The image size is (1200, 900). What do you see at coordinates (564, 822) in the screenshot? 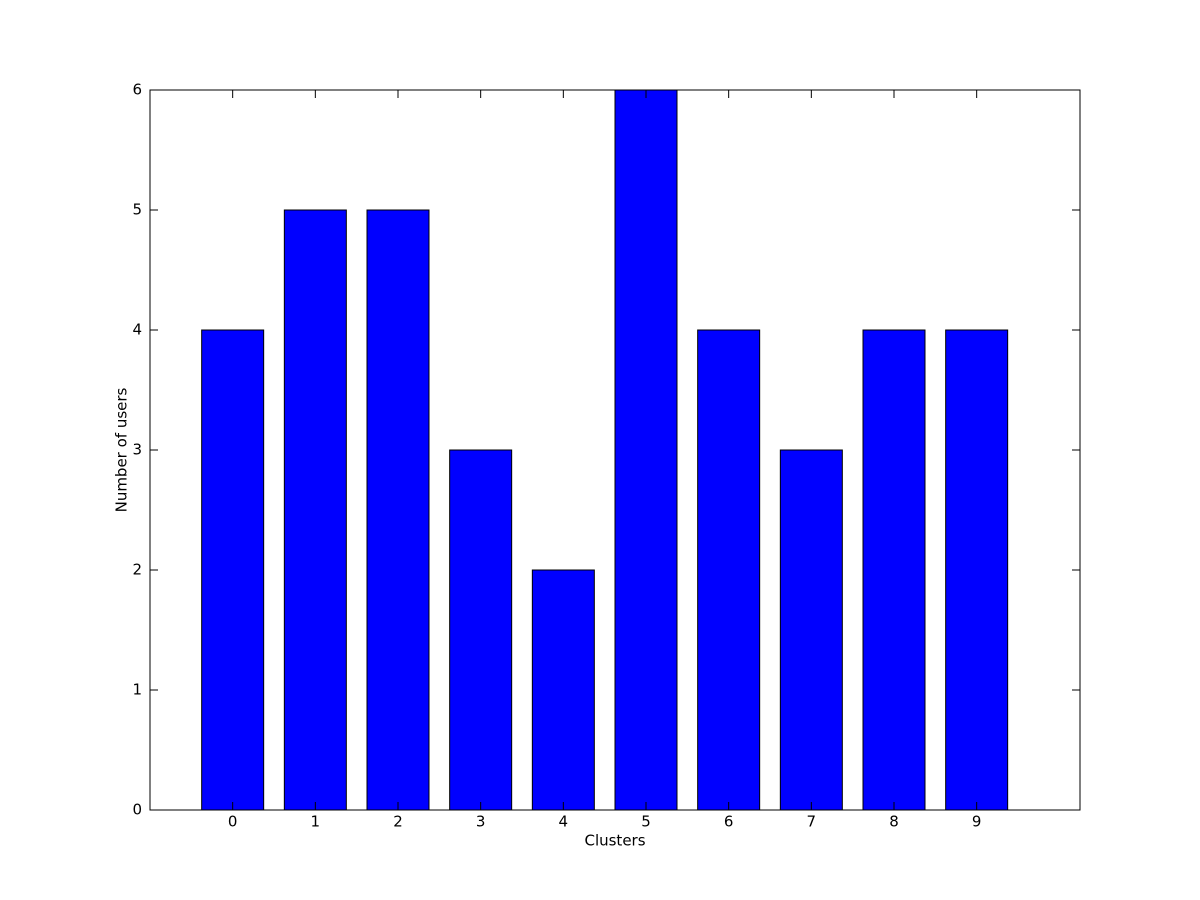
I see `x-tick-label: 4` at bounding box center [564, 822].